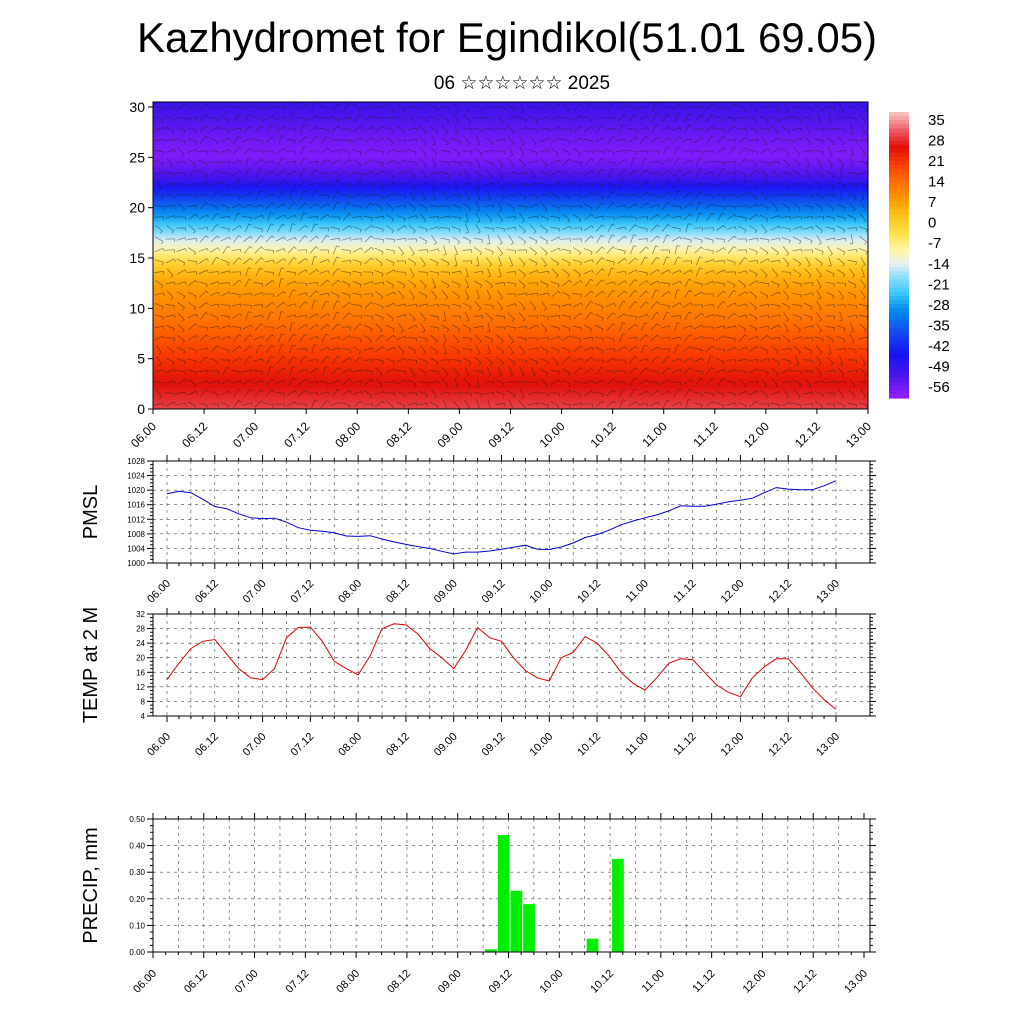  I want to click on y-tick-label: 15, so click(137, 258).